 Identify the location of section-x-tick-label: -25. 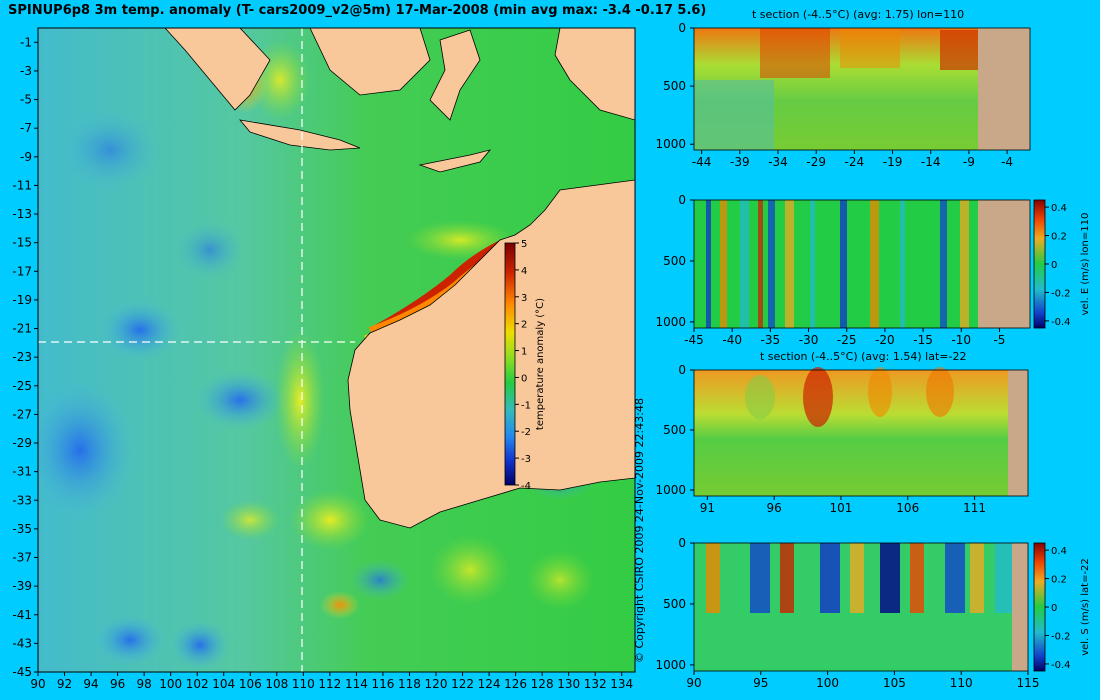
(847, 340).